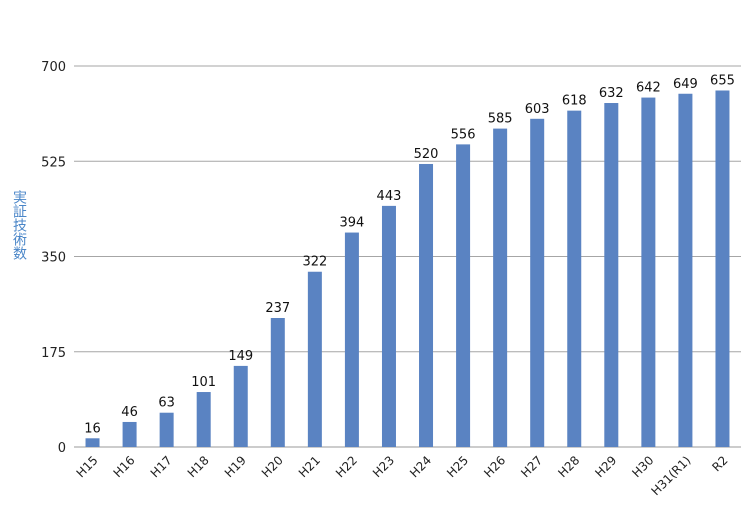 Image resolution: width=750 pixels, height=520 pixels. What do you see at coordinates (671, 475) in the screenshot?
I see `x-tick-label: H31(R1)` at bounding box center [671, 475].